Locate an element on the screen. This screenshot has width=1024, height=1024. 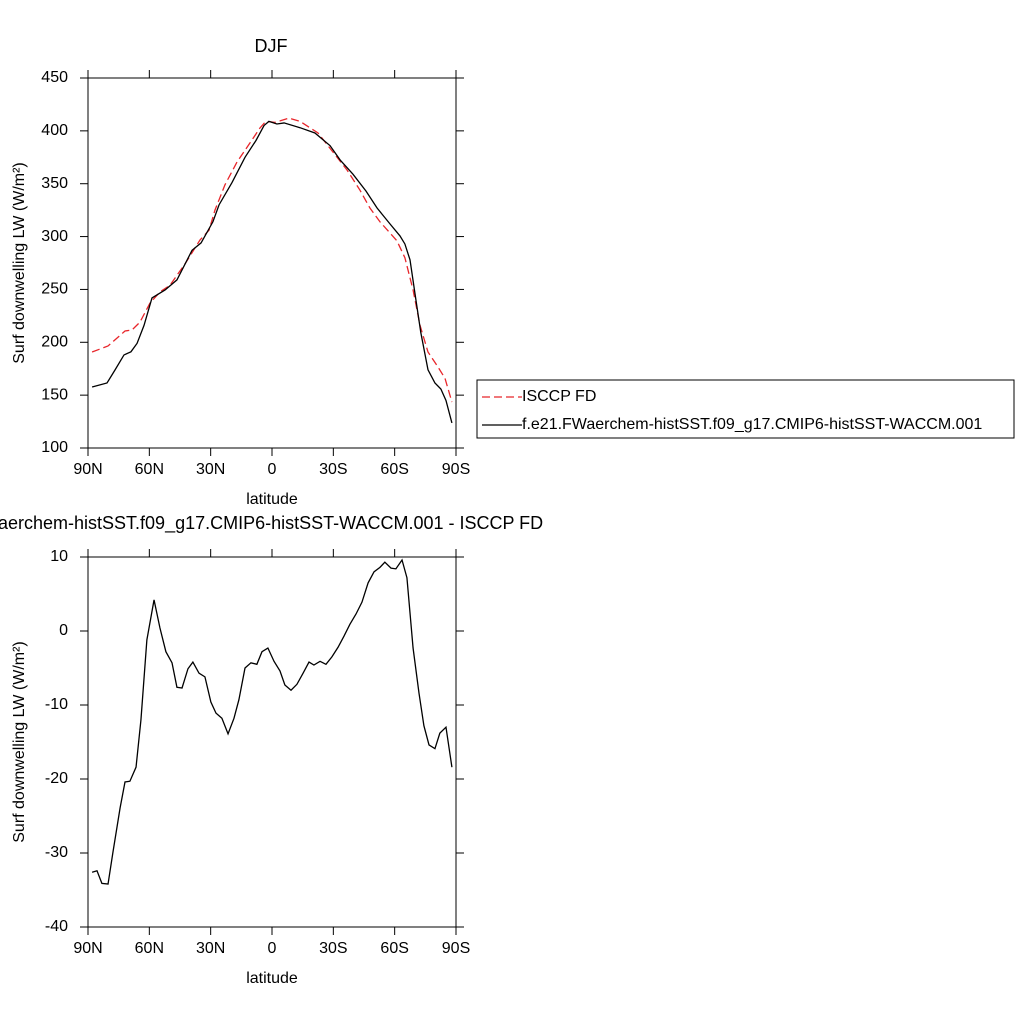
y-tick-label: 100 is located at coordinates (54, 447).